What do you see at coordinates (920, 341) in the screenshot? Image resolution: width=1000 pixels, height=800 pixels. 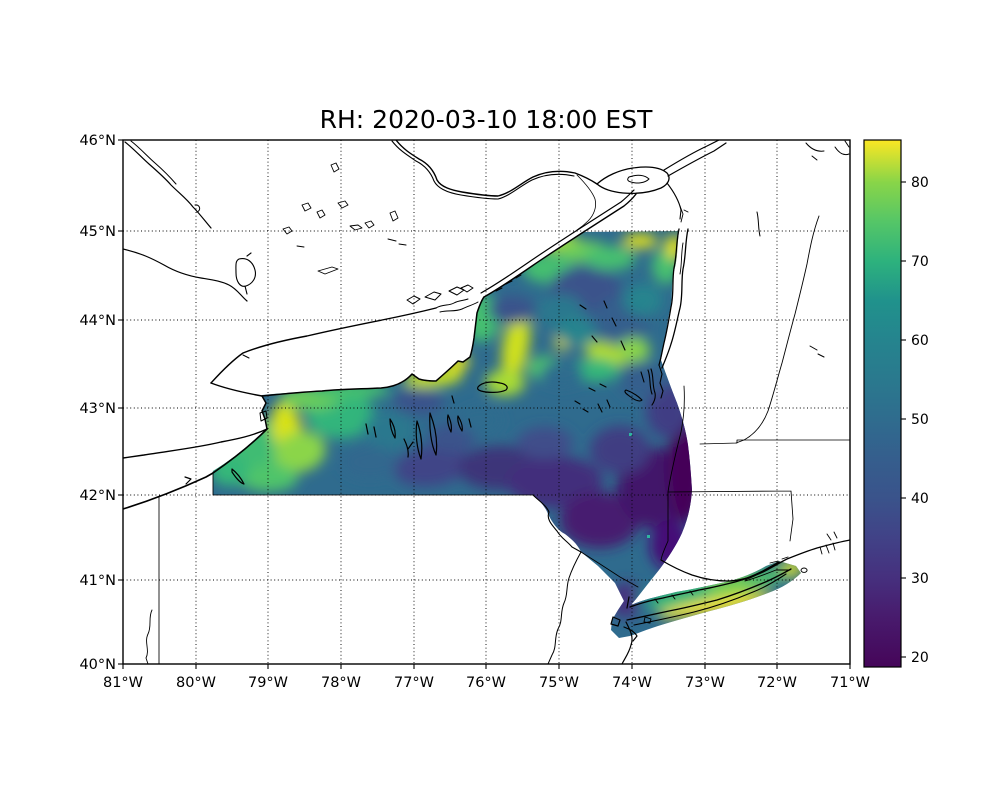 I see `colorbar-tick-label: 60` at bounding box center [920, 341].